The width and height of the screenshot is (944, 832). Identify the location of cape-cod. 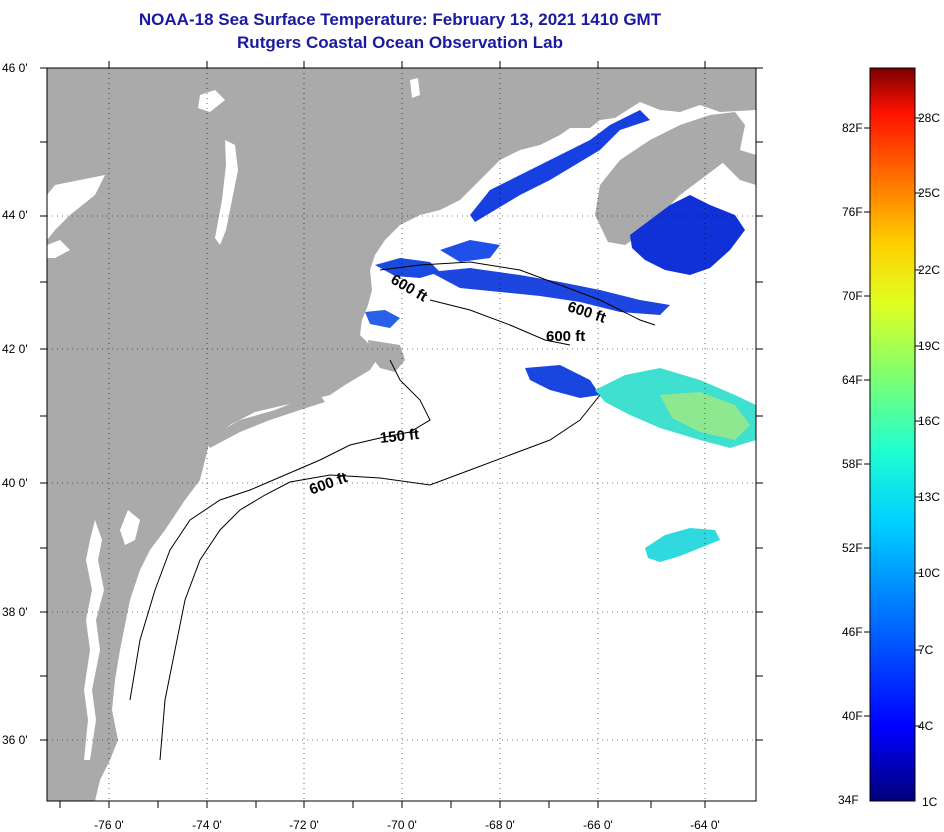
(386, 356).